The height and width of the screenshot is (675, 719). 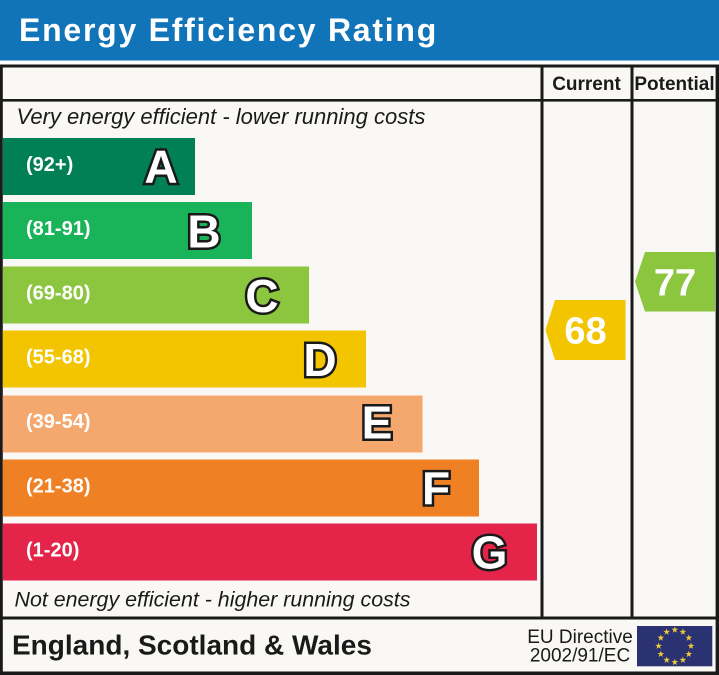 What do you see at coordinates (675, 283) in the screenshot?
I see `svg-text: 77` at bounding box center [675, 283].